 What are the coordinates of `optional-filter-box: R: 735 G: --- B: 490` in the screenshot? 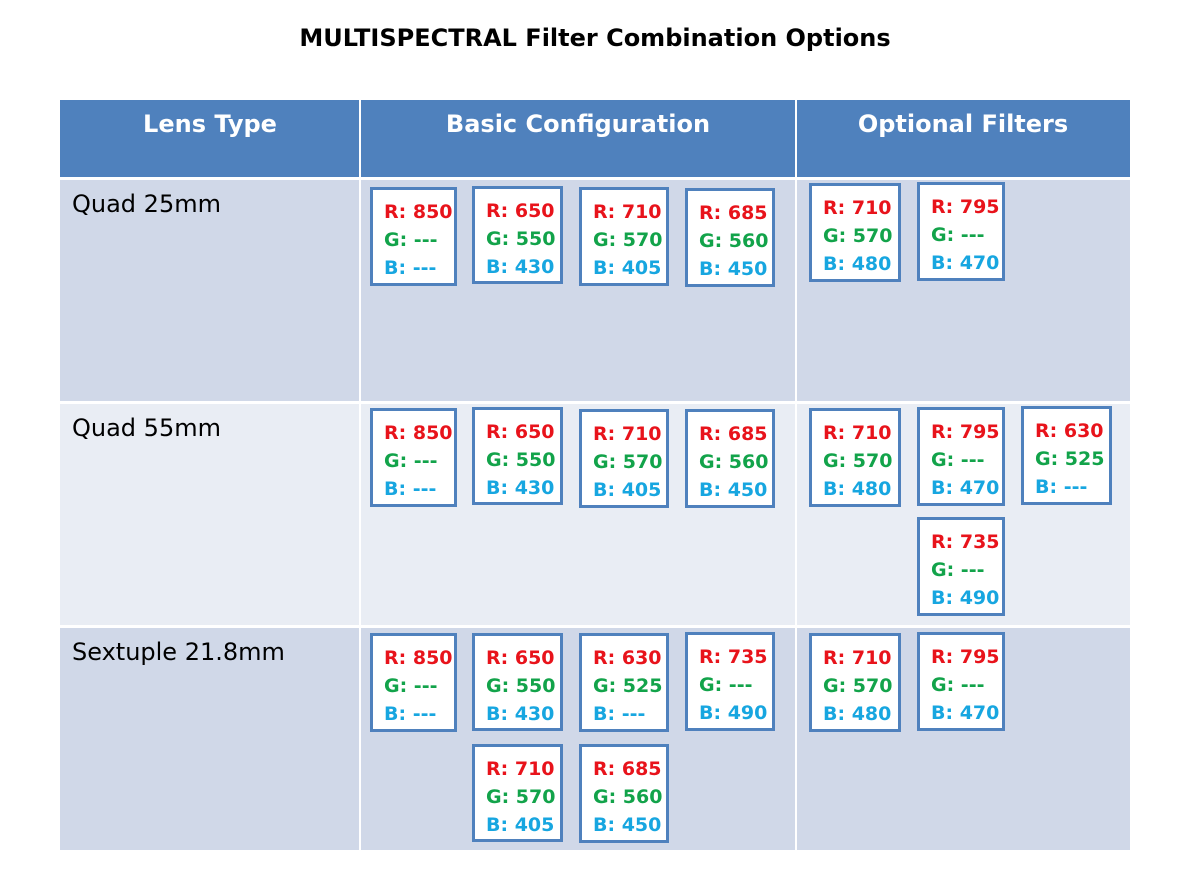 It's located at (961, 566).